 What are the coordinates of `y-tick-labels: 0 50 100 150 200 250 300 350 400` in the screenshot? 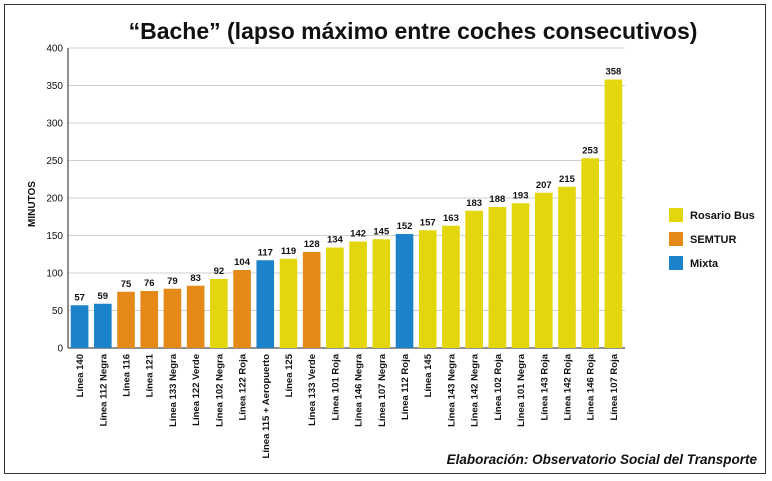 It's located at (54, 199).